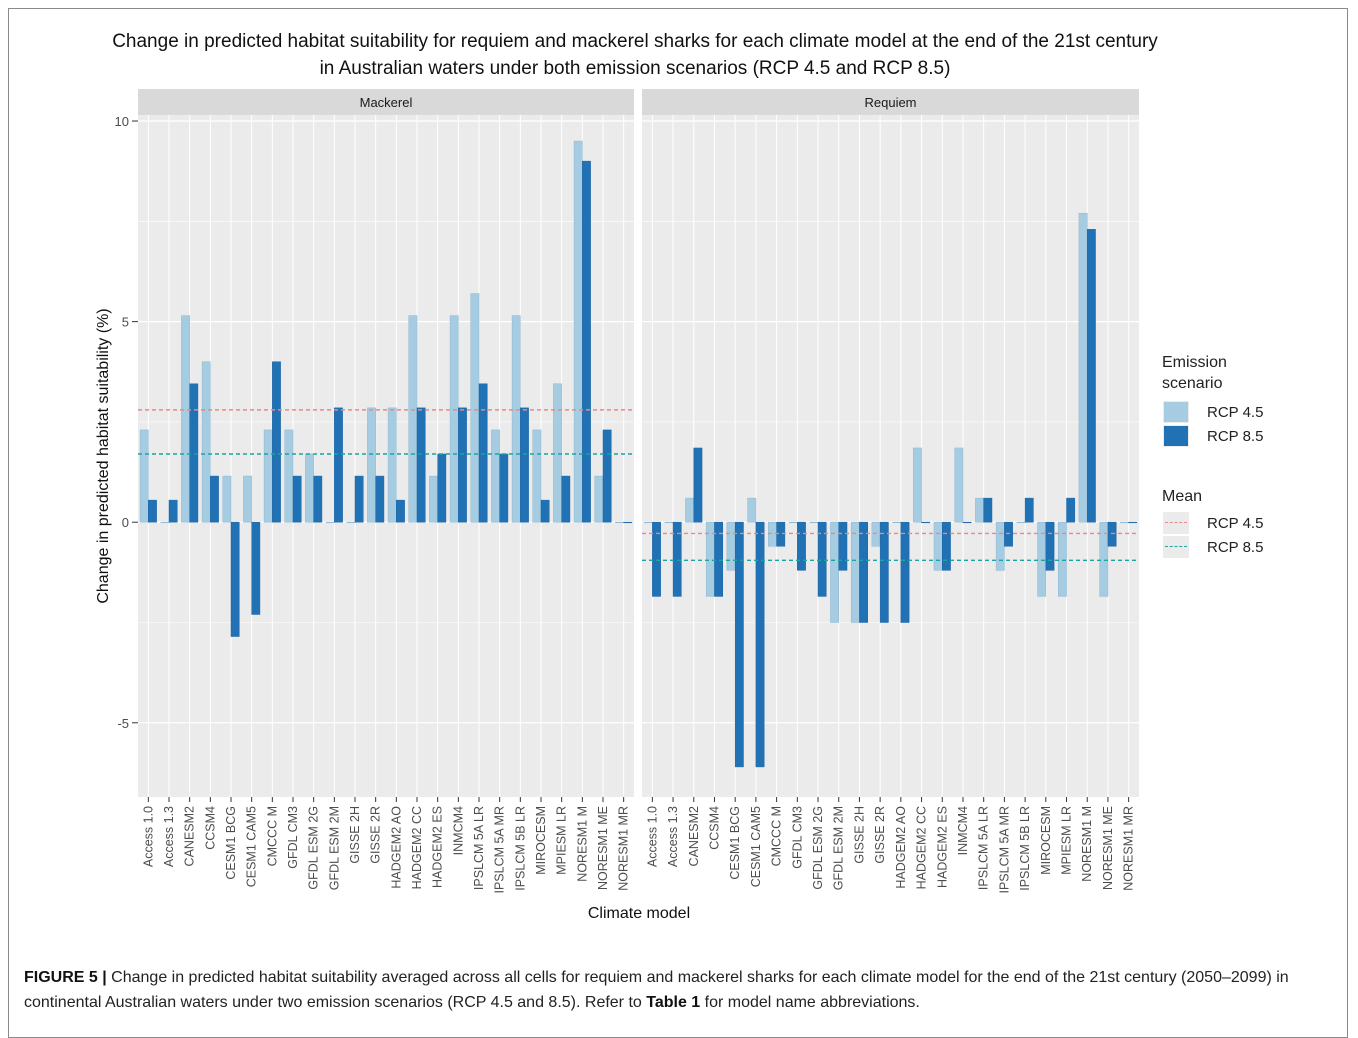 The width and height of the screenshot is (1358, 1038). What do you see at coordinates (122, 121) in the screenshot?
I see `y-tick-label: 10` at bounding box center [122, 121].